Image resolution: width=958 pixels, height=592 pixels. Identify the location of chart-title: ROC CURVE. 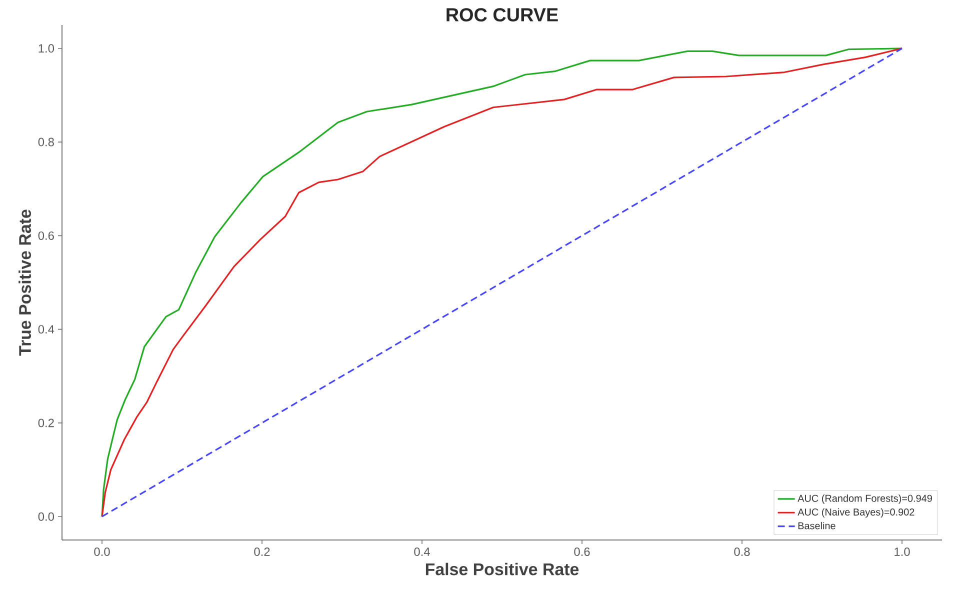
(502, 15).